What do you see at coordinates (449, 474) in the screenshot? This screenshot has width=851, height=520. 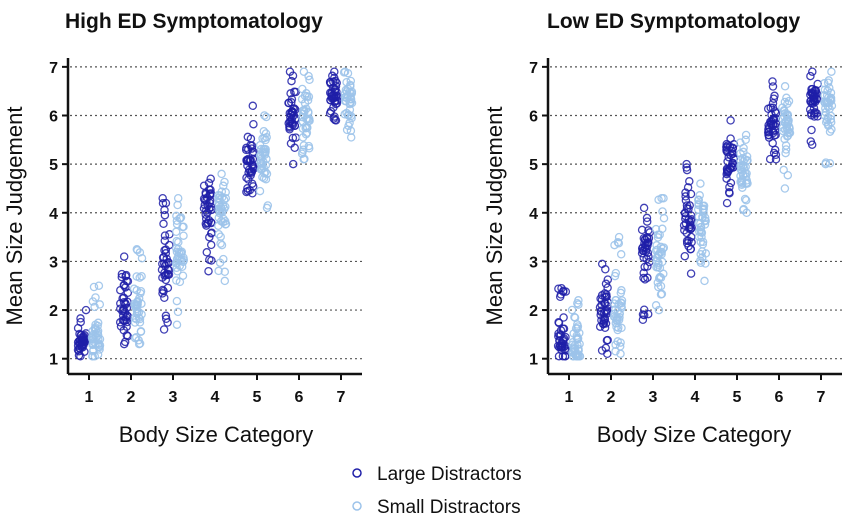 I see `legend-label-large: Large Distractors` at bounding box center [449, 474].